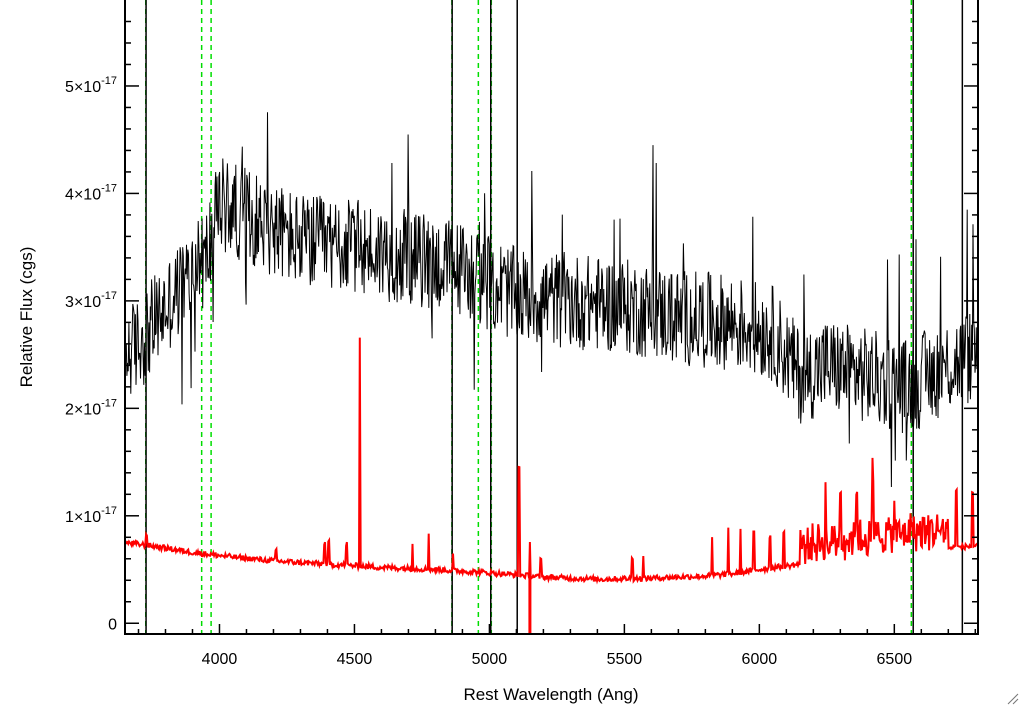  Describe the element at coordinates (895, 659) in the screenshot. I see `x-tick-label: 6500` at that location.